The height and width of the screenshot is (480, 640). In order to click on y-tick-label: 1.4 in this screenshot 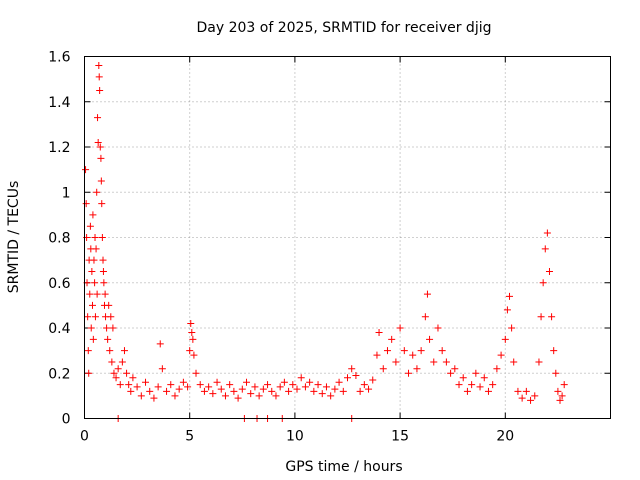, I will do `click(59, 103)`.